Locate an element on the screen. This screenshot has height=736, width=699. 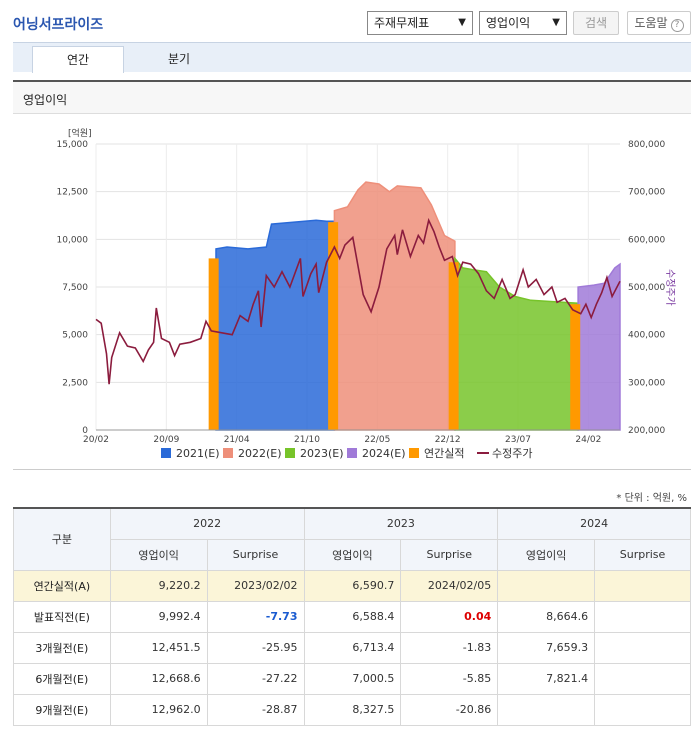
legend-label: 2023(E) is located at coordinates (322, 453).